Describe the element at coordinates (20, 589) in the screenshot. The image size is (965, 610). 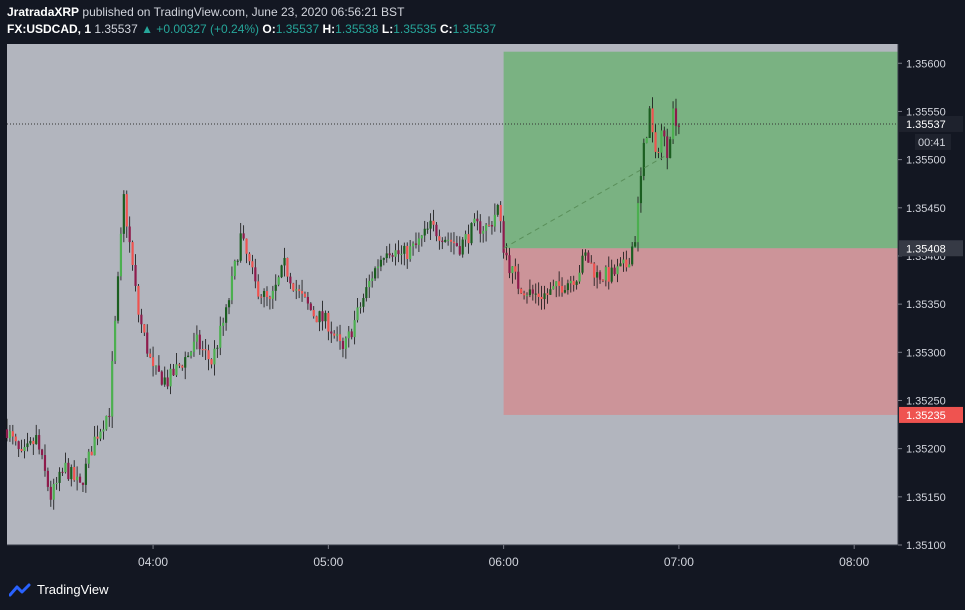
I see `tradingview-icon` at that location.